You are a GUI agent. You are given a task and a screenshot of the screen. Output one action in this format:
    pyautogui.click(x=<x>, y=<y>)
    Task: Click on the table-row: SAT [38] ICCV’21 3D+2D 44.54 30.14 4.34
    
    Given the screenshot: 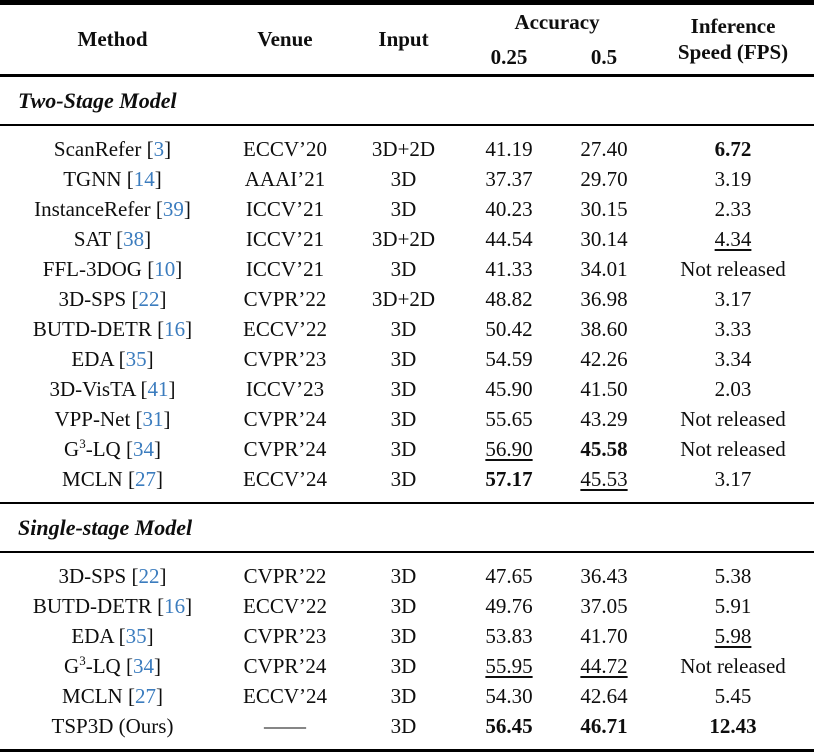 What is the action you would take?
    pyautogui.click(x=407, y=239)
    